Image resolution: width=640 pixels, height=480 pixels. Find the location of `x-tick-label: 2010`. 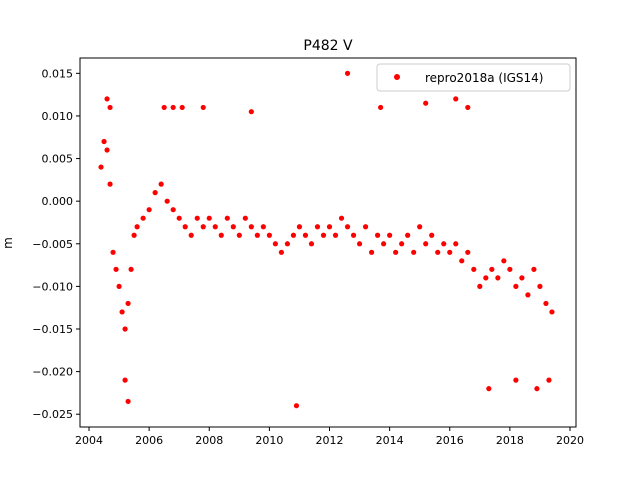

x-tick-label: 2010 is located at coordinates (269, 440).